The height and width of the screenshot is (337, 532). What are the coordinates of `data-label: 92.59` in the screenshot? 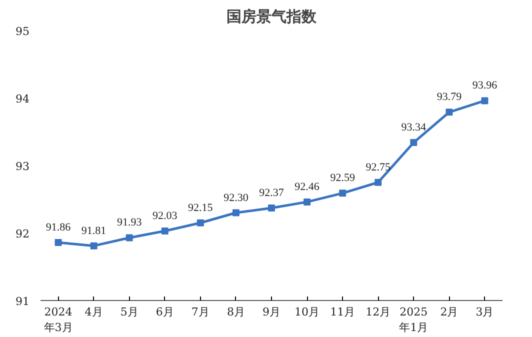 It's located at (343, 178).